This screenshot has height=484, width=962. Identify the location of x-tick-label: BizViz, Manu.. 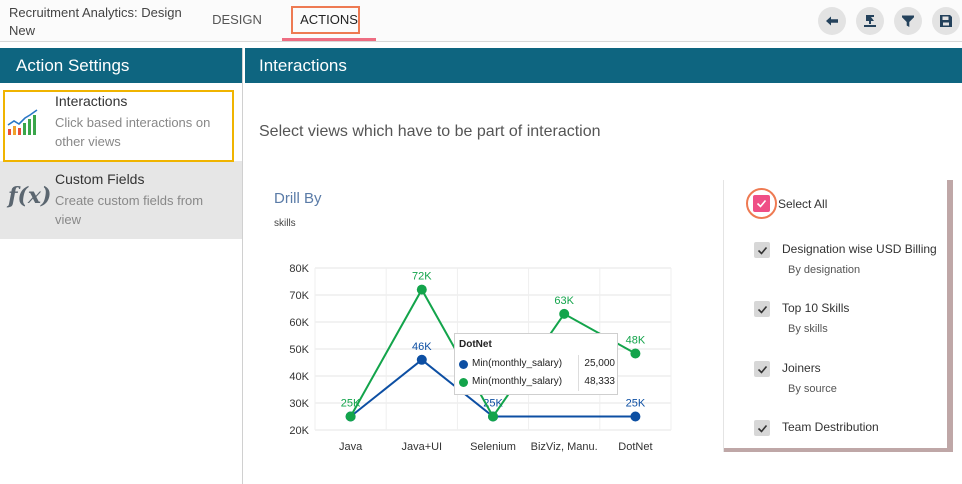
(564, 446).